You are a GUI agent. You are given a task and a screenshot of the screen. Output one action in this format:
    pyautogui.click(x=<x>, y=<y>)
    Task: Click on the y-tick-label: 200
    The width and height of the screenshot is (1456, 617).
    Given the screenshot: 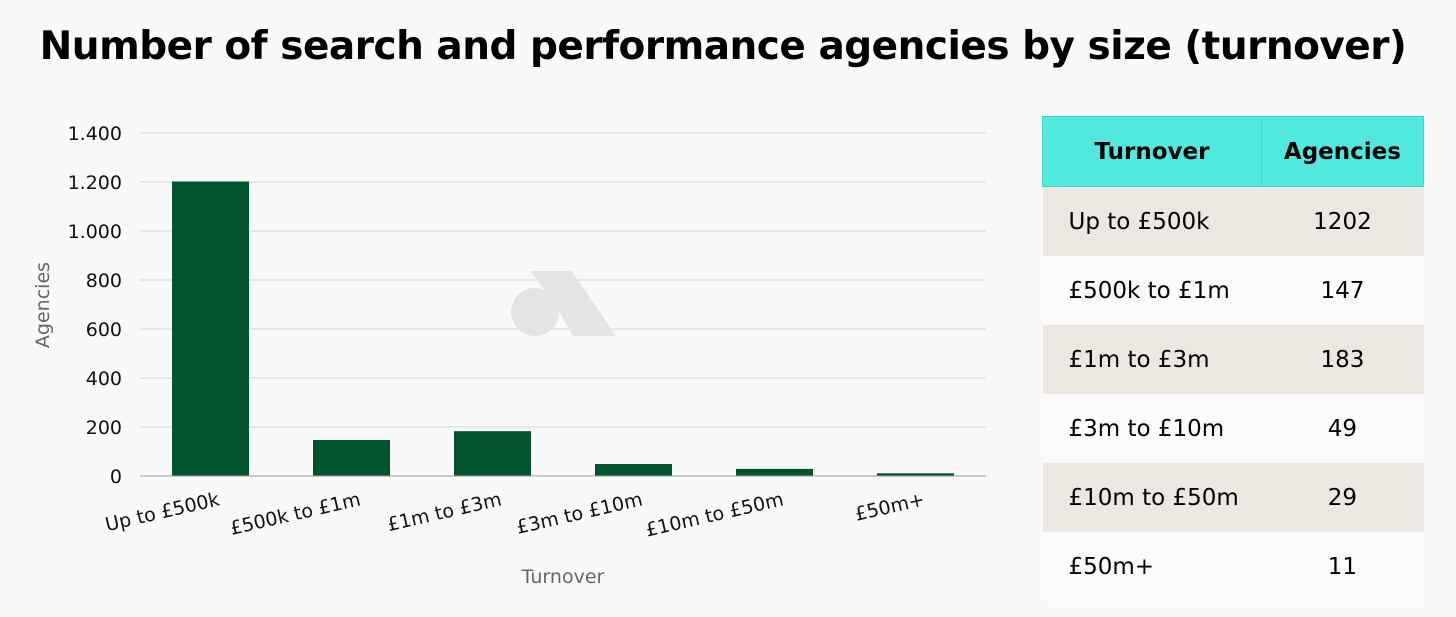 What is the action you would take?
    pyautogui.click(x=104, y=428)
    